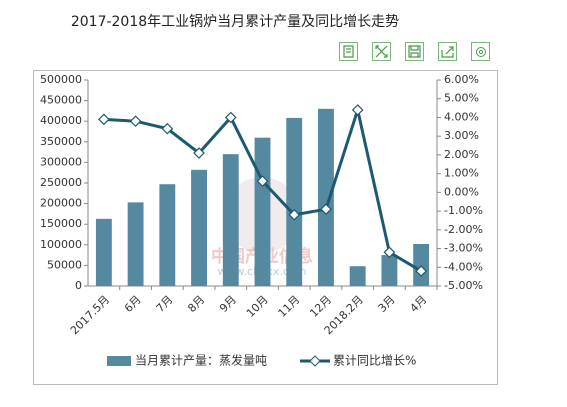 Image resolution: width=567 pixels, height=407 pixels. I want to click on save-button, so click(414, 51).